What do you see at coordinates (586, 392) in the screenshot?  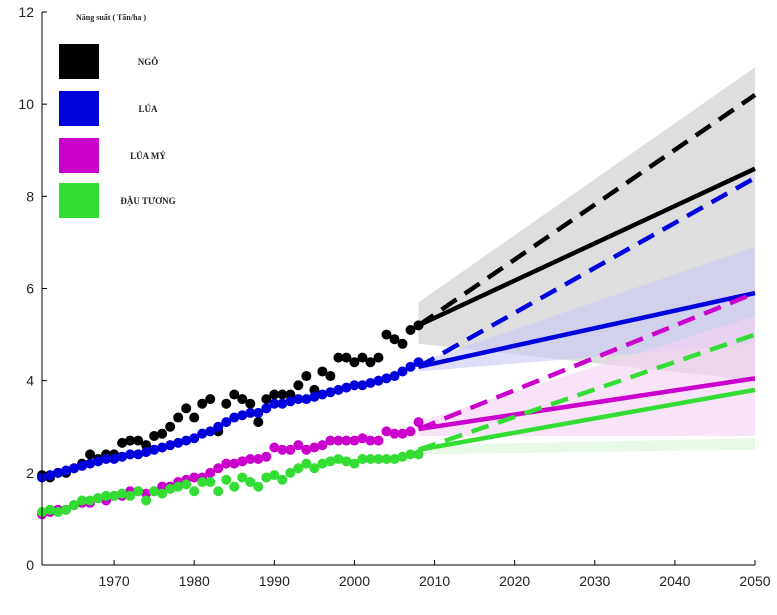 I see `required-line-dau-tuong` at bounding box center [586, 392].